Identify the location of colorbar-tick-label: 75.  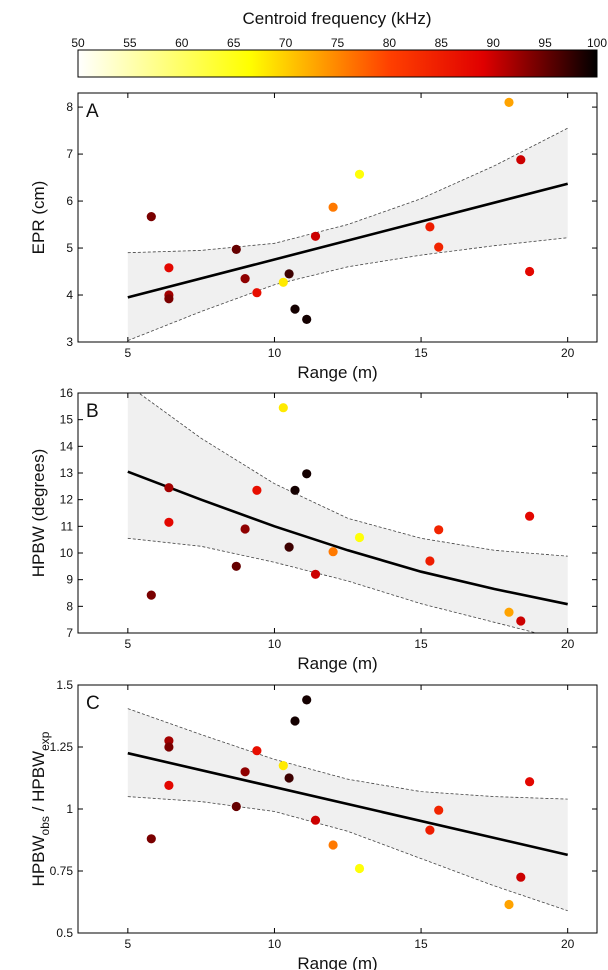
(338, 43).